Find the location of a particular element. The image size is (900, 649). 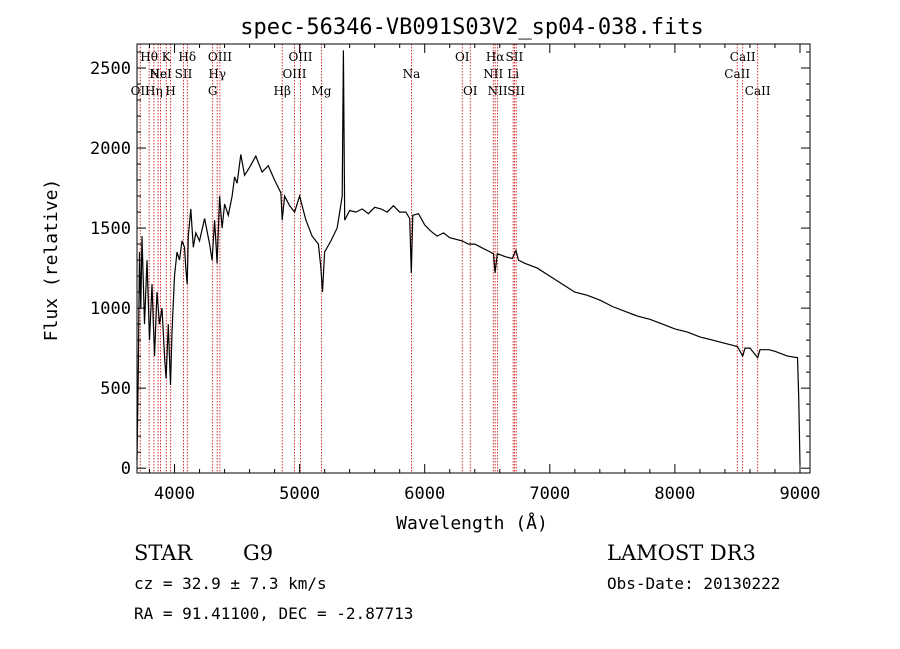

line-label: HeI is located at coordinates (160, 74).